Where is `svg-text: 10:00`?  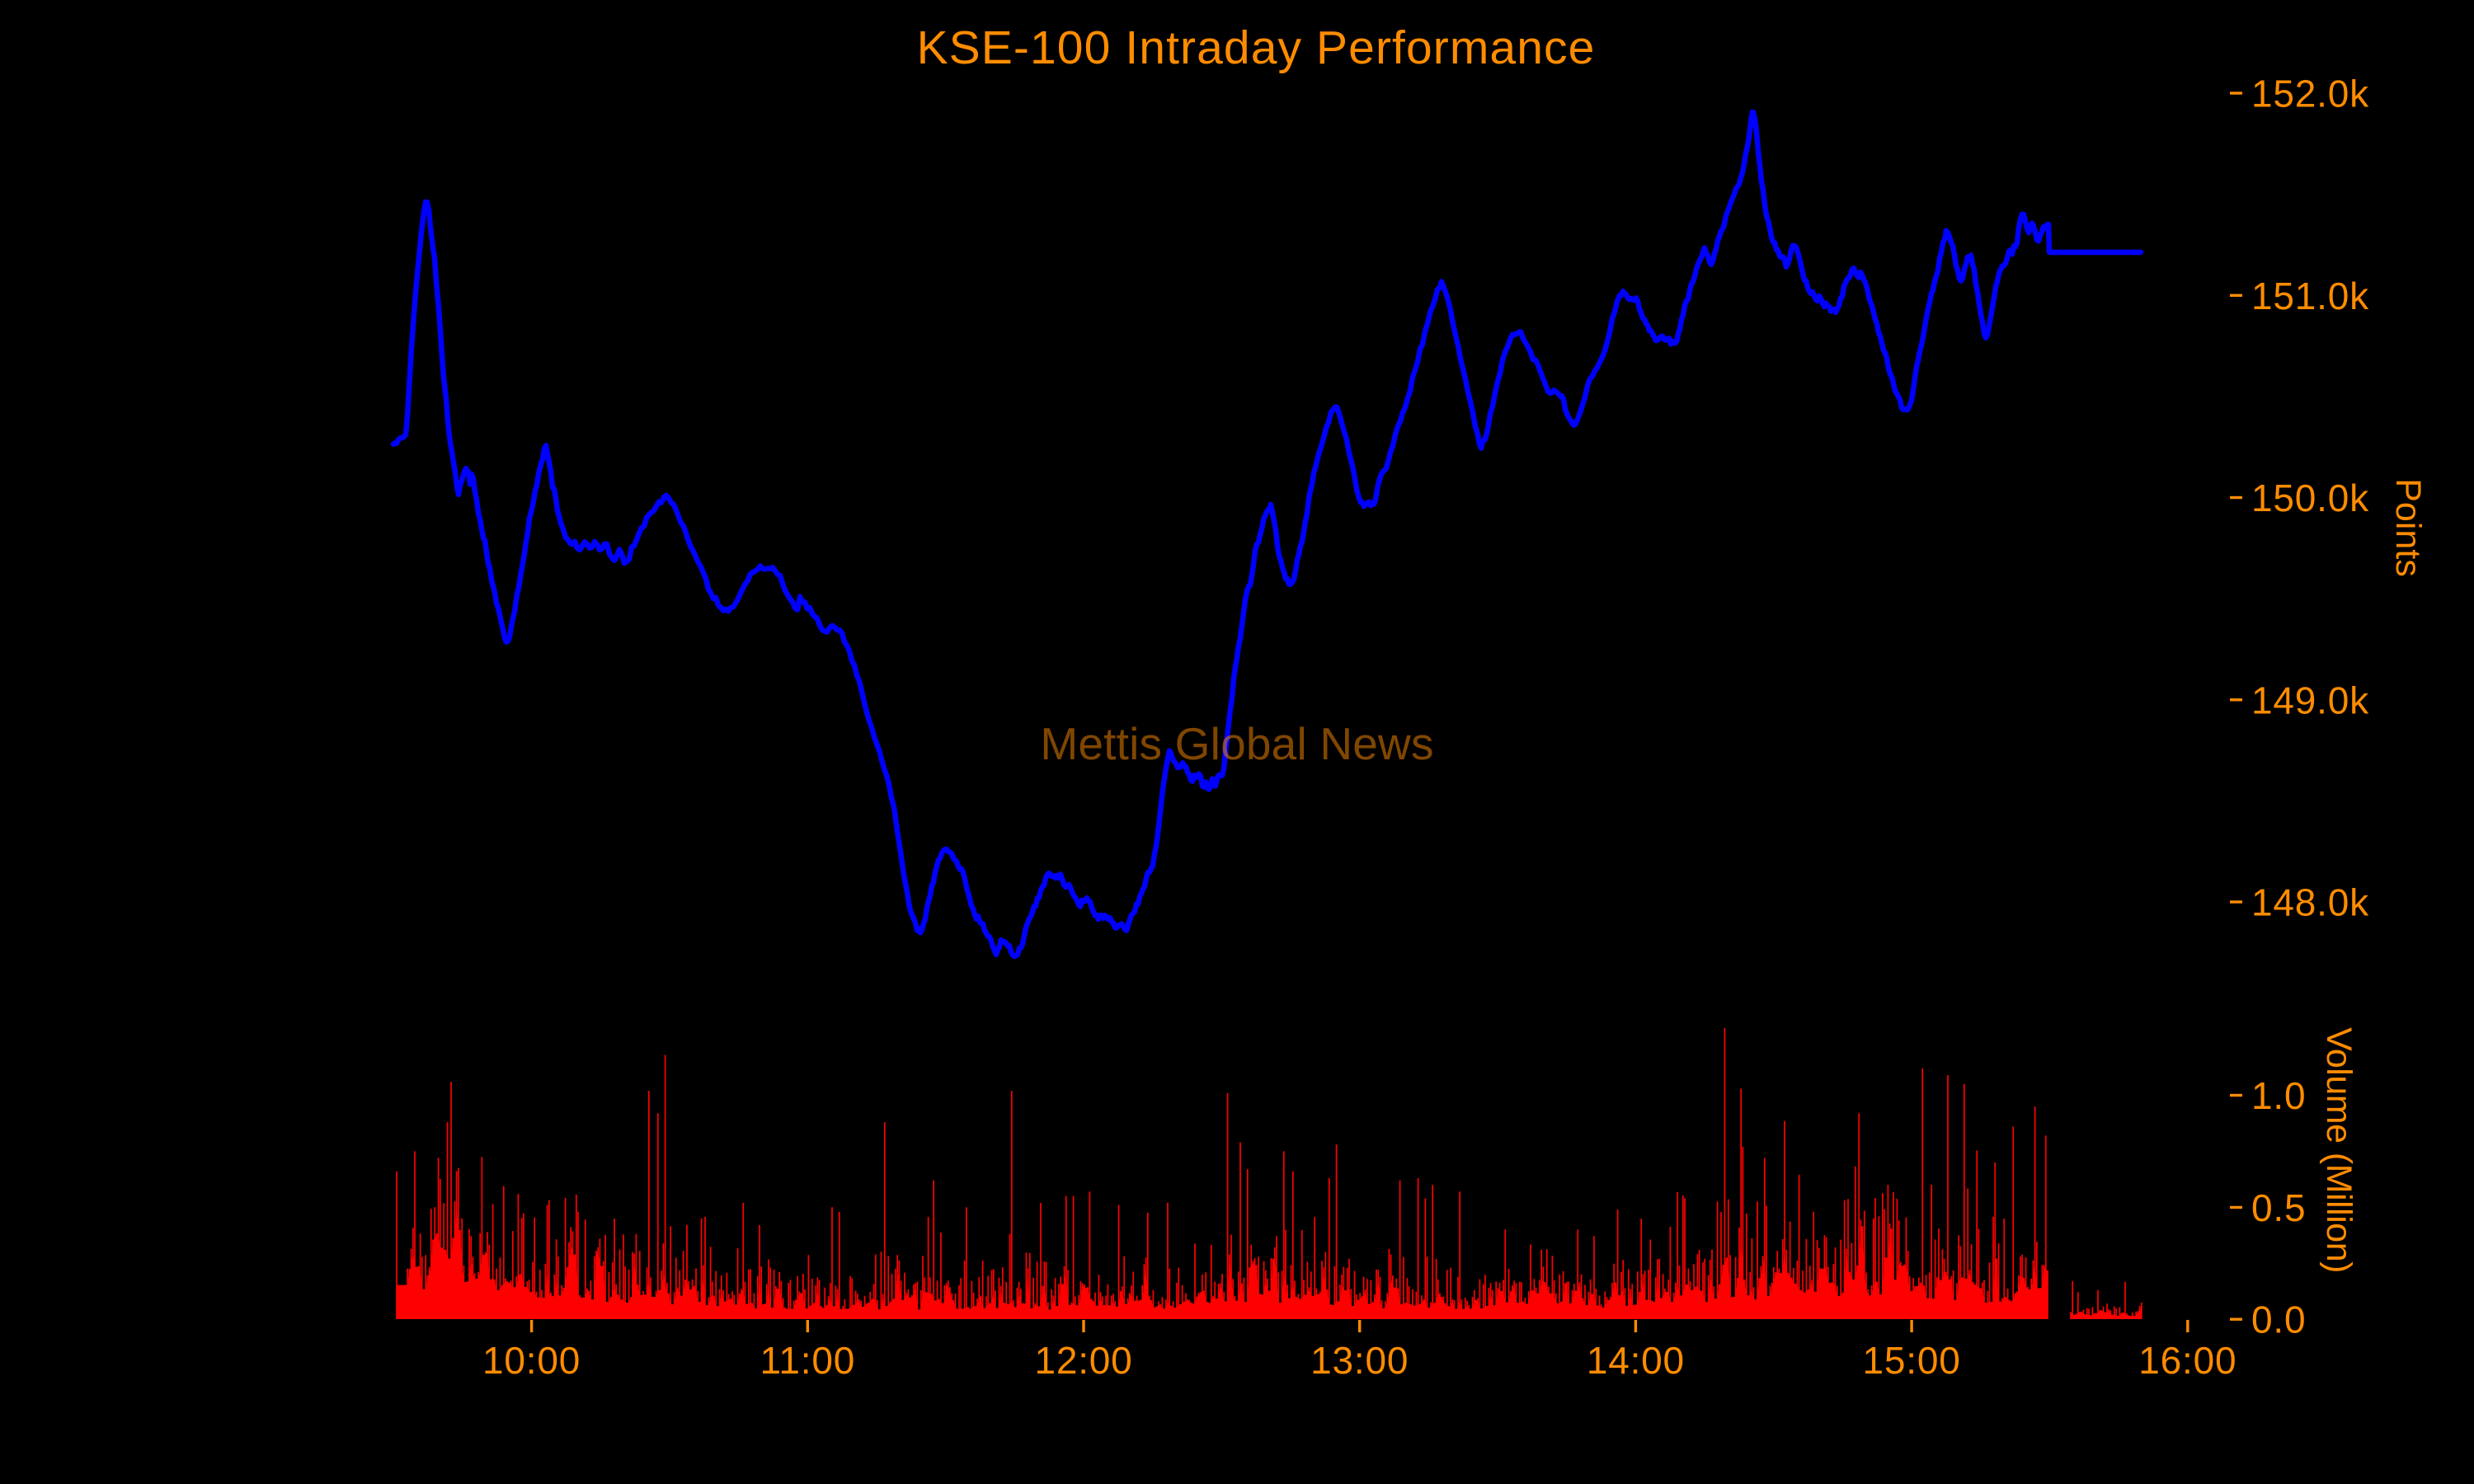
svg-text: 10:00 is located at coordinates (531, 1360).